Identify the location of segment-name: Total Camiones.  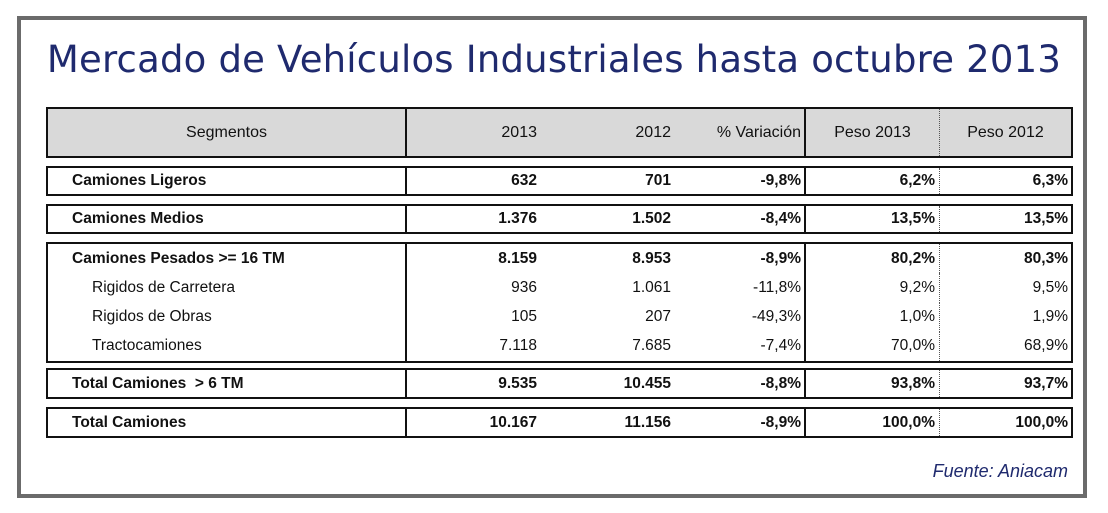
(227, 422).